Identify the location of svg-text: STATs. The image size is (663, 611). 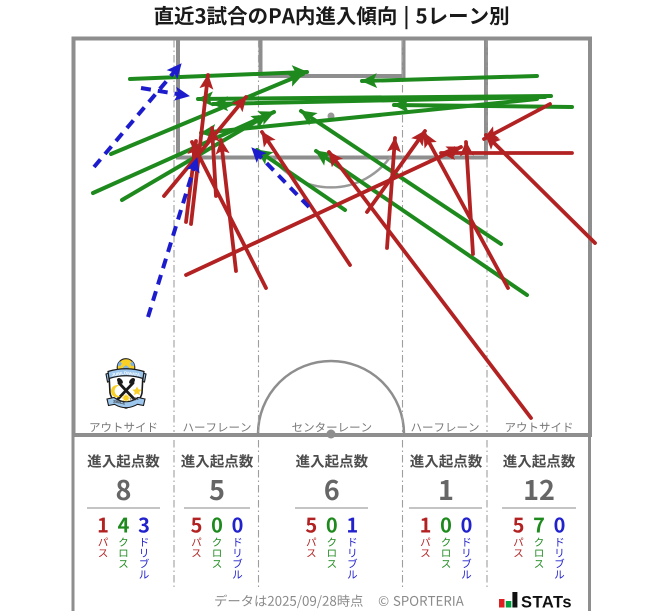
(546, 602).